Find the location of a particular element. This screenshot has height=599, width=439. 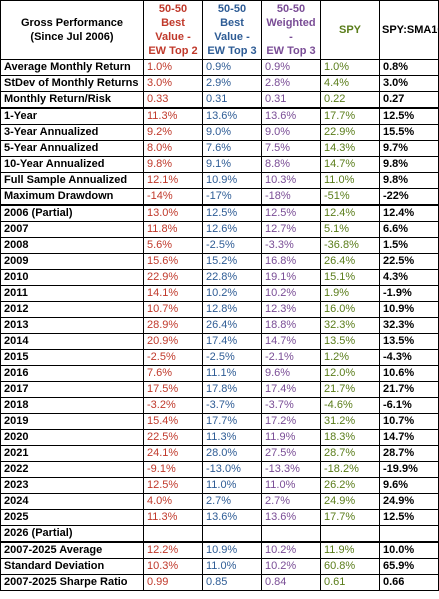

header-line: EW Top 2 is located at coordinates (173, 51).